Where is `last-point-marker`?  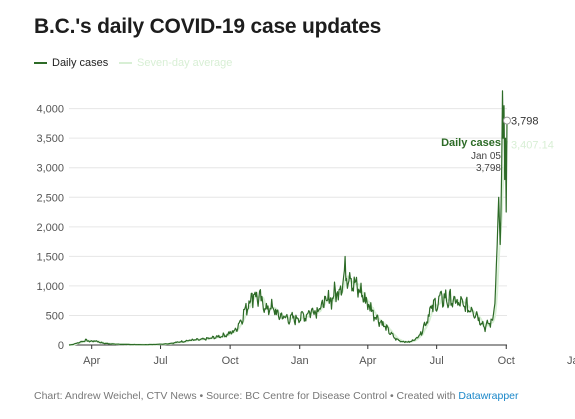
last-point-marker is located at coordinates (507, 120).